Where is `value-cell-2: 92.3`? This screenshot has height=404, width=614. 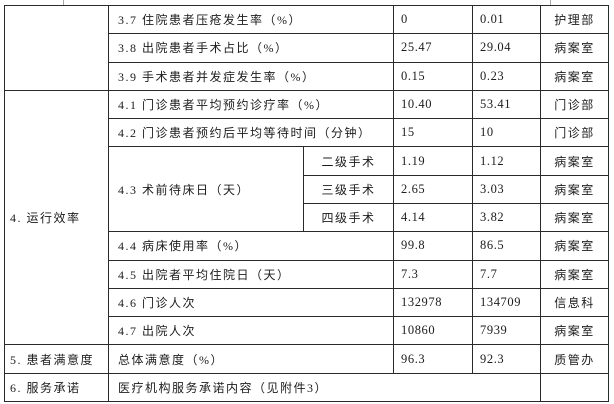
value-cell-2: 92.3 is located at coordinates (506, 359).